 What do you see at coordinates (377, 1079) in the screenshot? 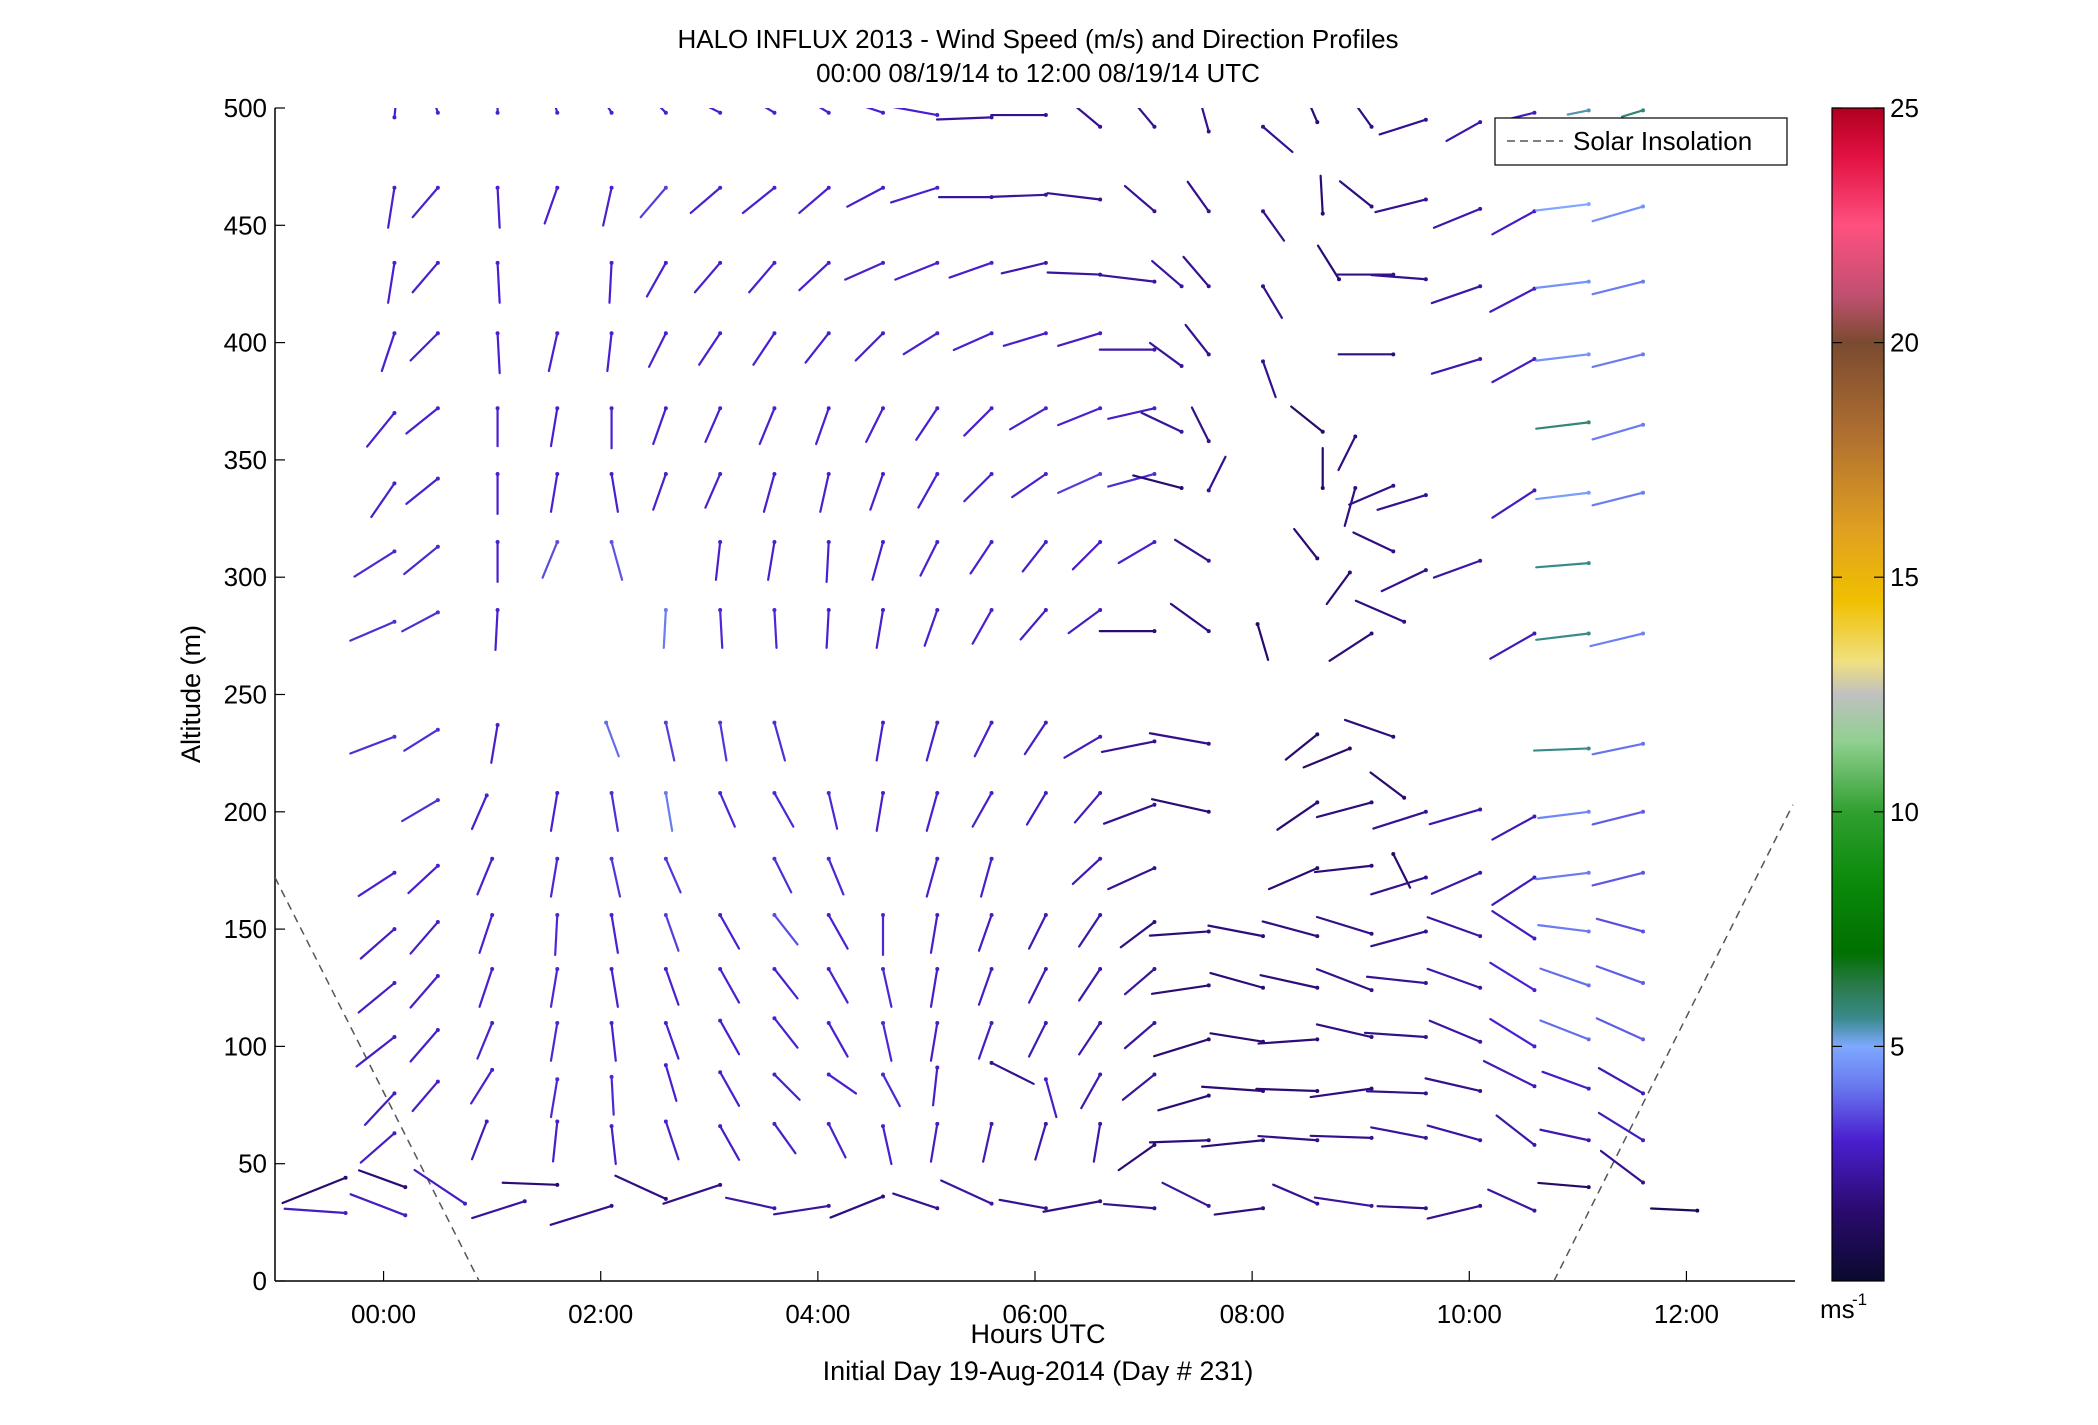
I see `solar-insolation-line-left` at bounding box center [377, 1079].